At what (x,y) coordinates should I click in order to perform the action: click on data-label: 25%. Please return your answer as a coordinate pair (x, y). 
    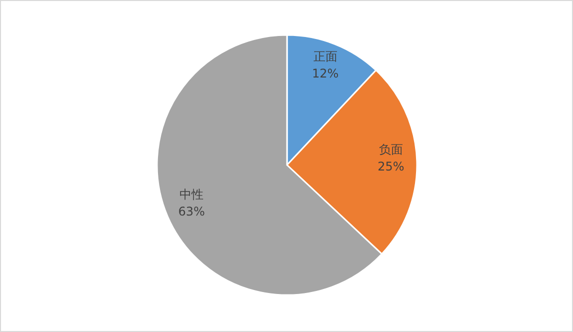
    Looking at the image, I should click on (391, 167).